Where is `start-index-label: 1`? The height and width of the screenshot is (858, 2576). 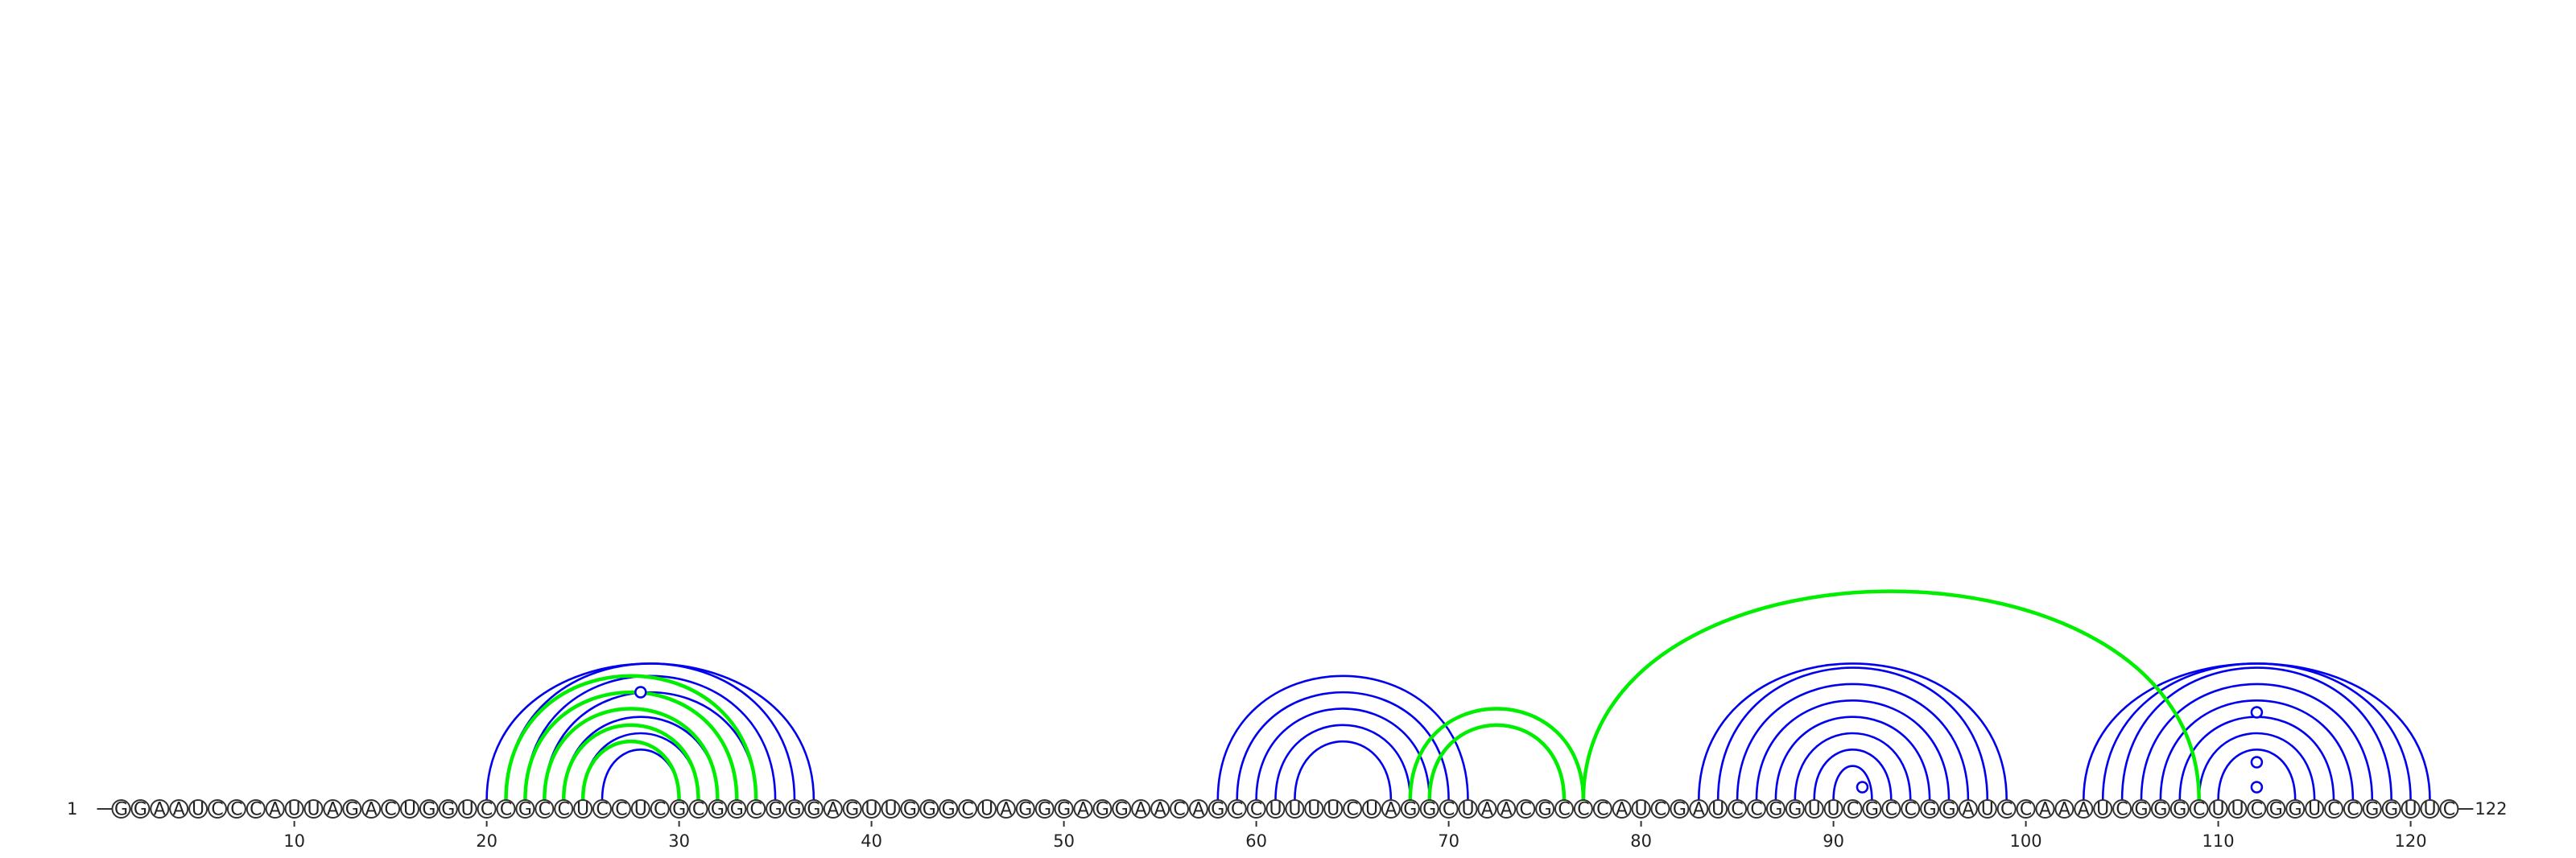 start-index-label: 1 is located at coordinates (72, 809).